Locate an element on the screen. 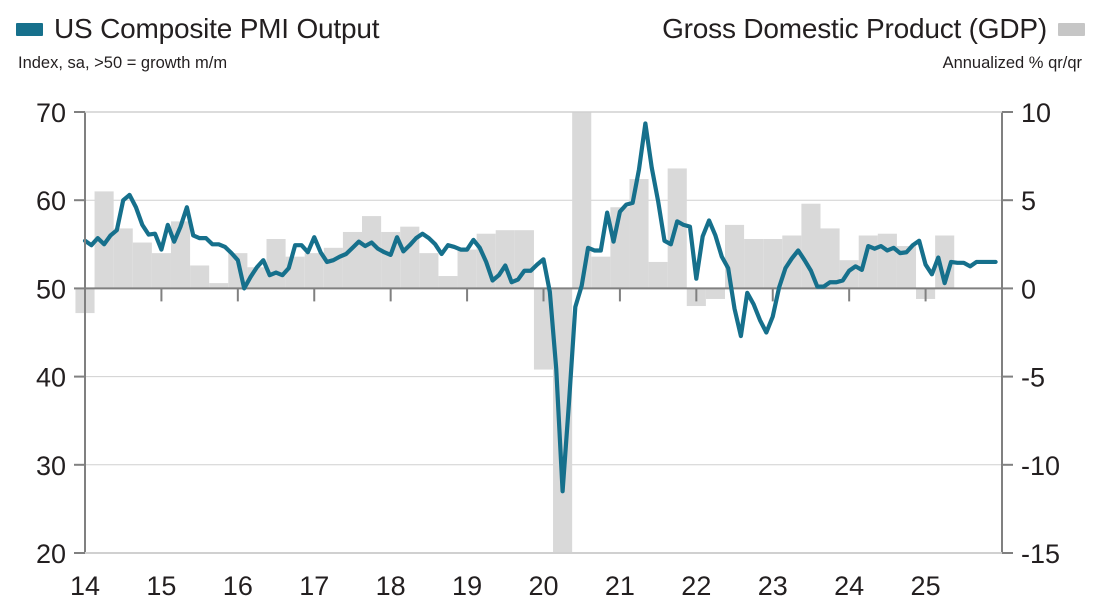 This screenshot has width=1097, height=605. x-axis-tick-label: 21 is located at coordinates (620, 586).